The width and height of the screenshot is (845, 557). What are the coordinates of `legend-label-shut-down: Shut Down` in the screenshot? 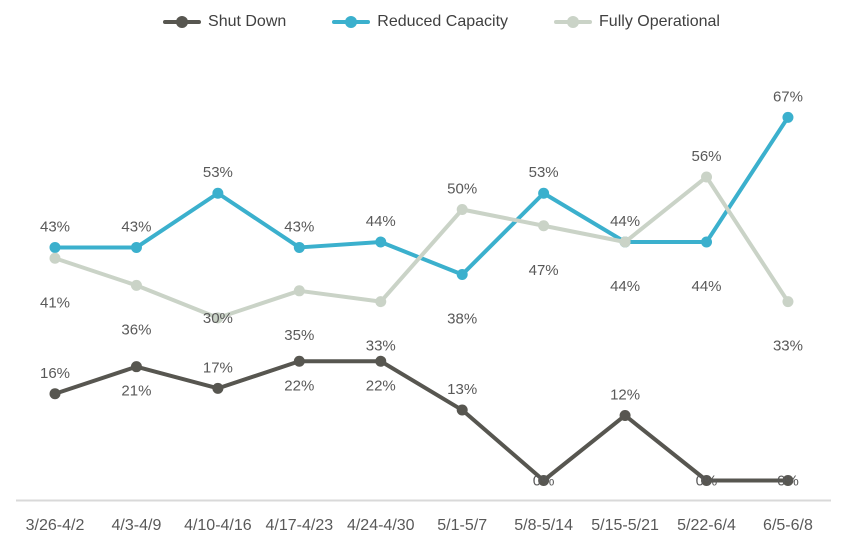 It's located at (247, 21).